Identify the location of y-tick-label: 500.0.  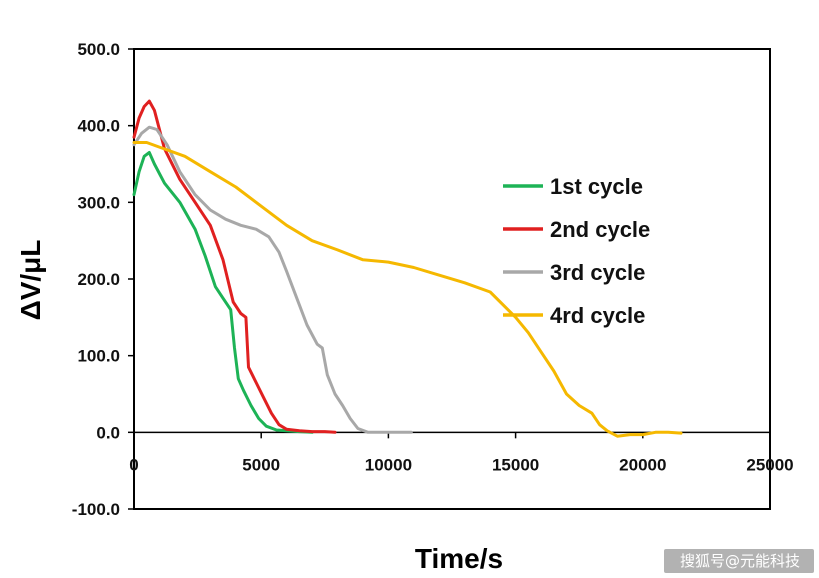
(98, 49).